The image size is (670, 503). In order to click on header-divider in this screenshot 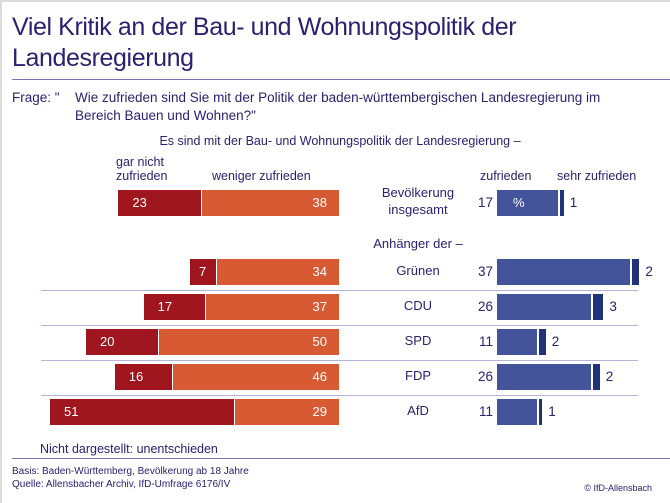, I will do `click(341, 79)`.